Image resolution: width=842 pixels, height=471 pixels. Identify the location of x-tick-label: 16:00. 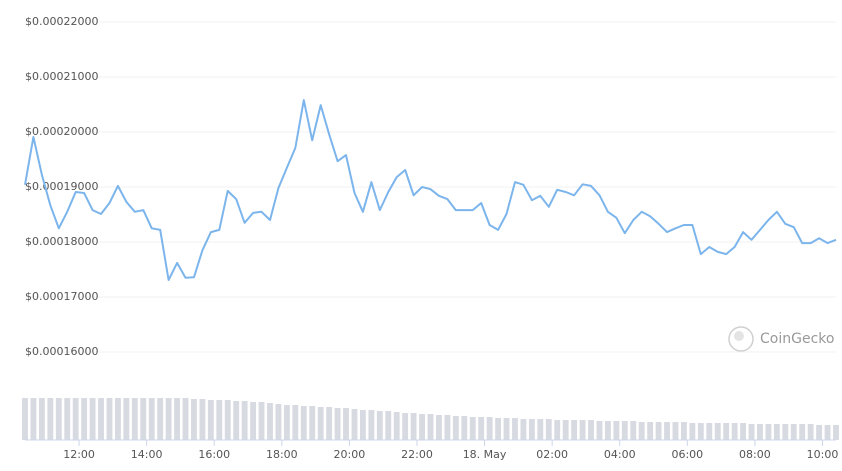
(214, 454).